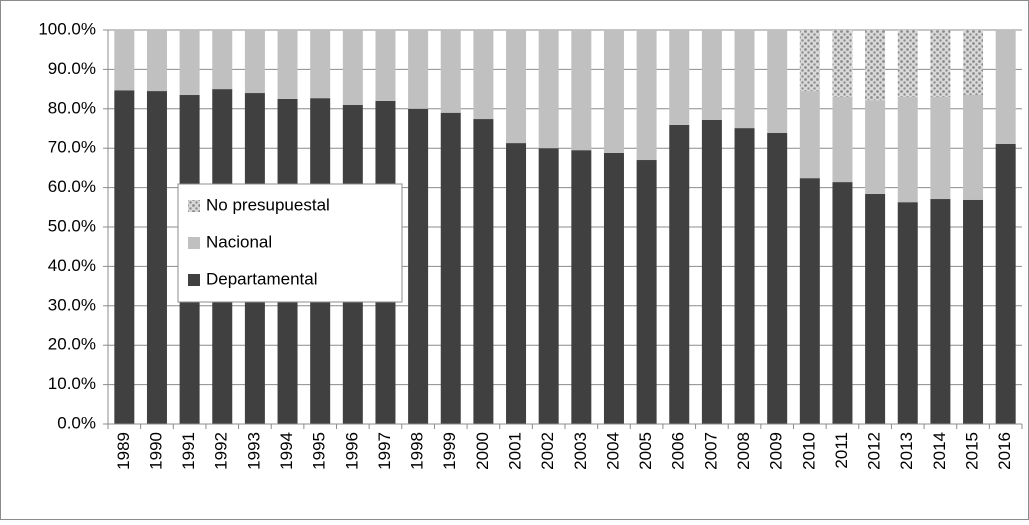  Describe the element at coordinates (482, 451) in the screenshot. I see `x-tick-label: 2000` at that location.